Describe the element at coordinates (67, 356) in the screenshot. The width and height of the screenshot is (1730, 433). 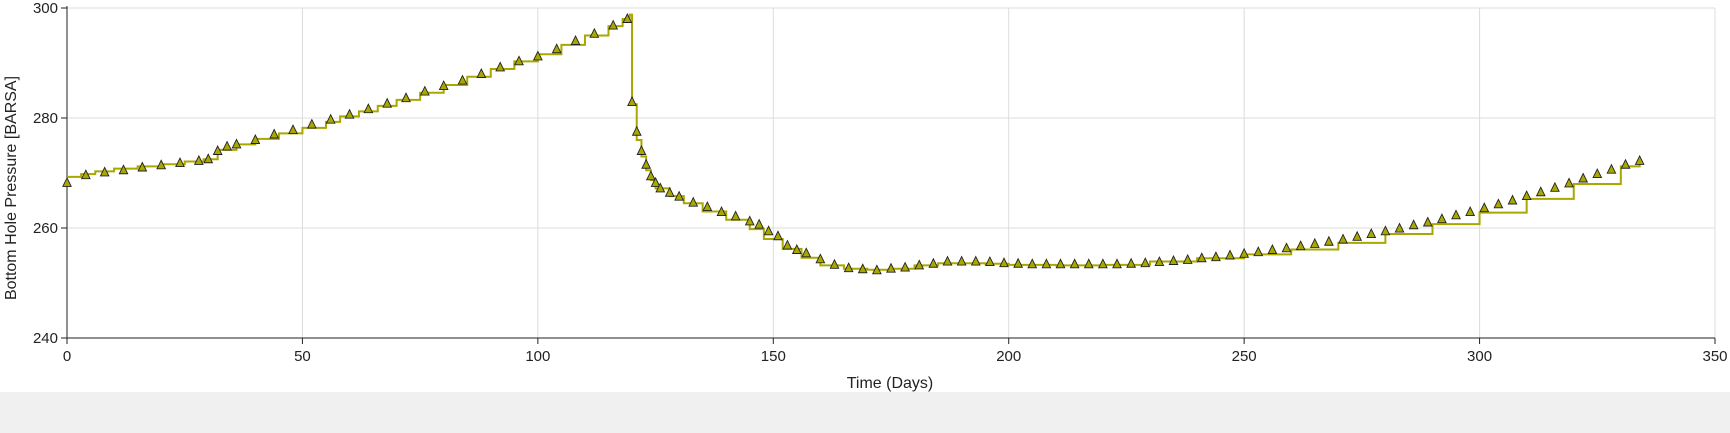
I see `x-tick-label: 0` at that location.